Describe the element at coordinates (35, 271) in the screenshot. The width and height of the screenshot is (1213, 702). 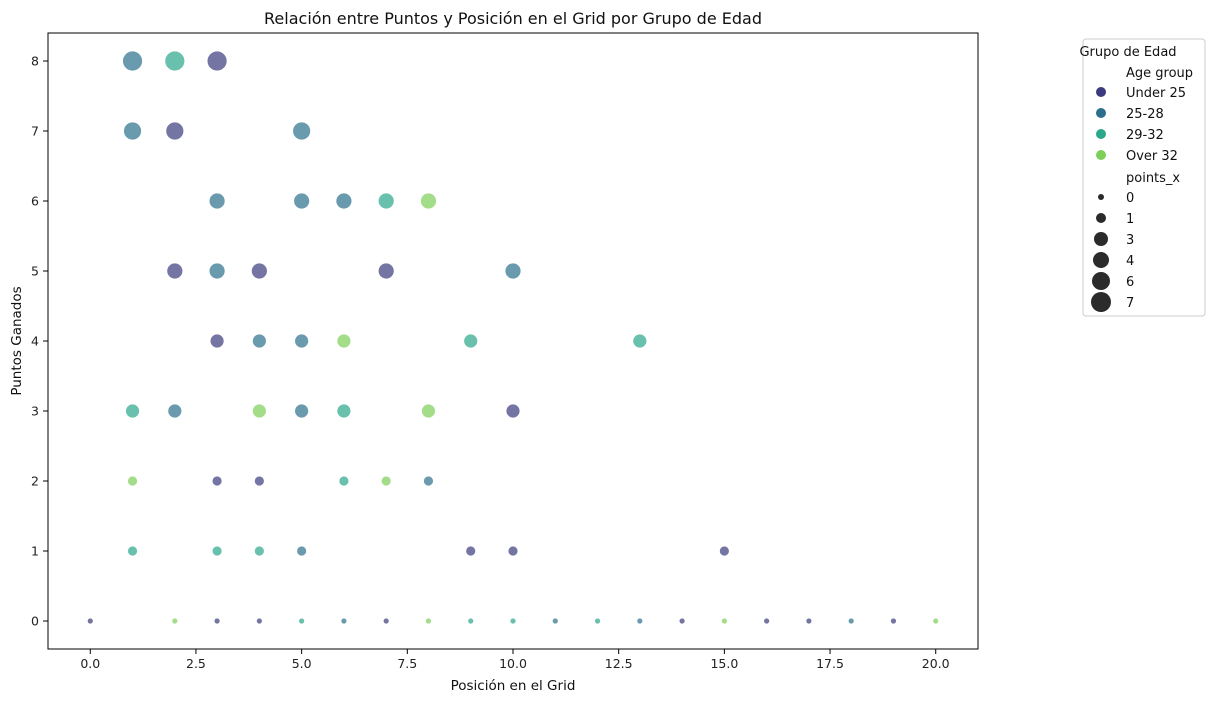
I see `y-tick-label-5: 5` at that location.